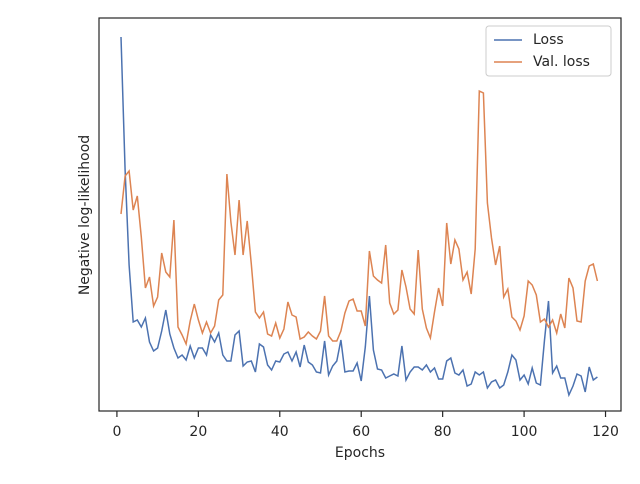 The height and width of the screenshot is (484, 640). I want to click on x-tick-label: 120, so click(605, 432).